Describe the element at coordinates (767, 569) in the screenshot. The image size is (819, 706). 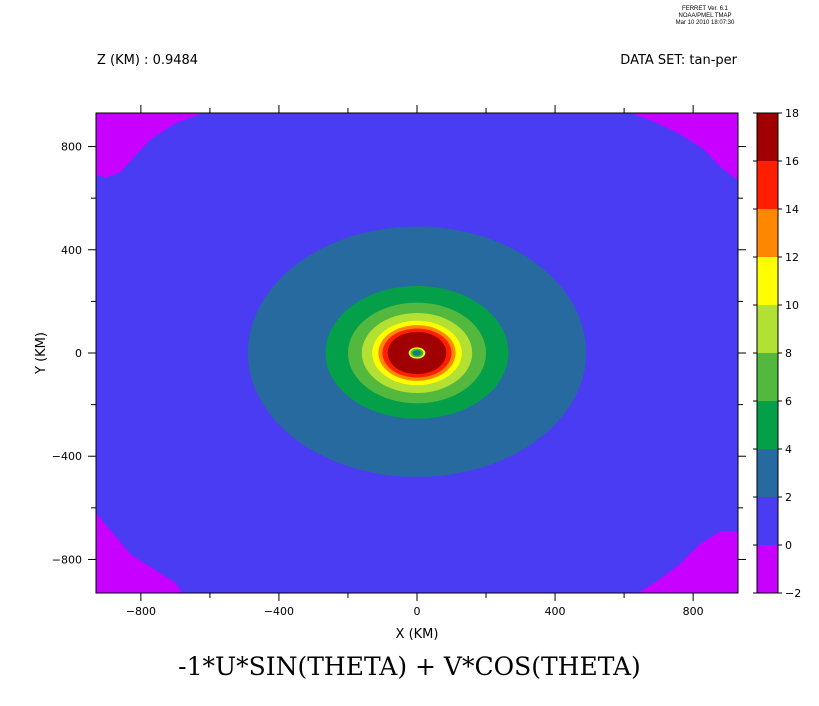
I see `colorbar-swatch--2-to-0` at that location.